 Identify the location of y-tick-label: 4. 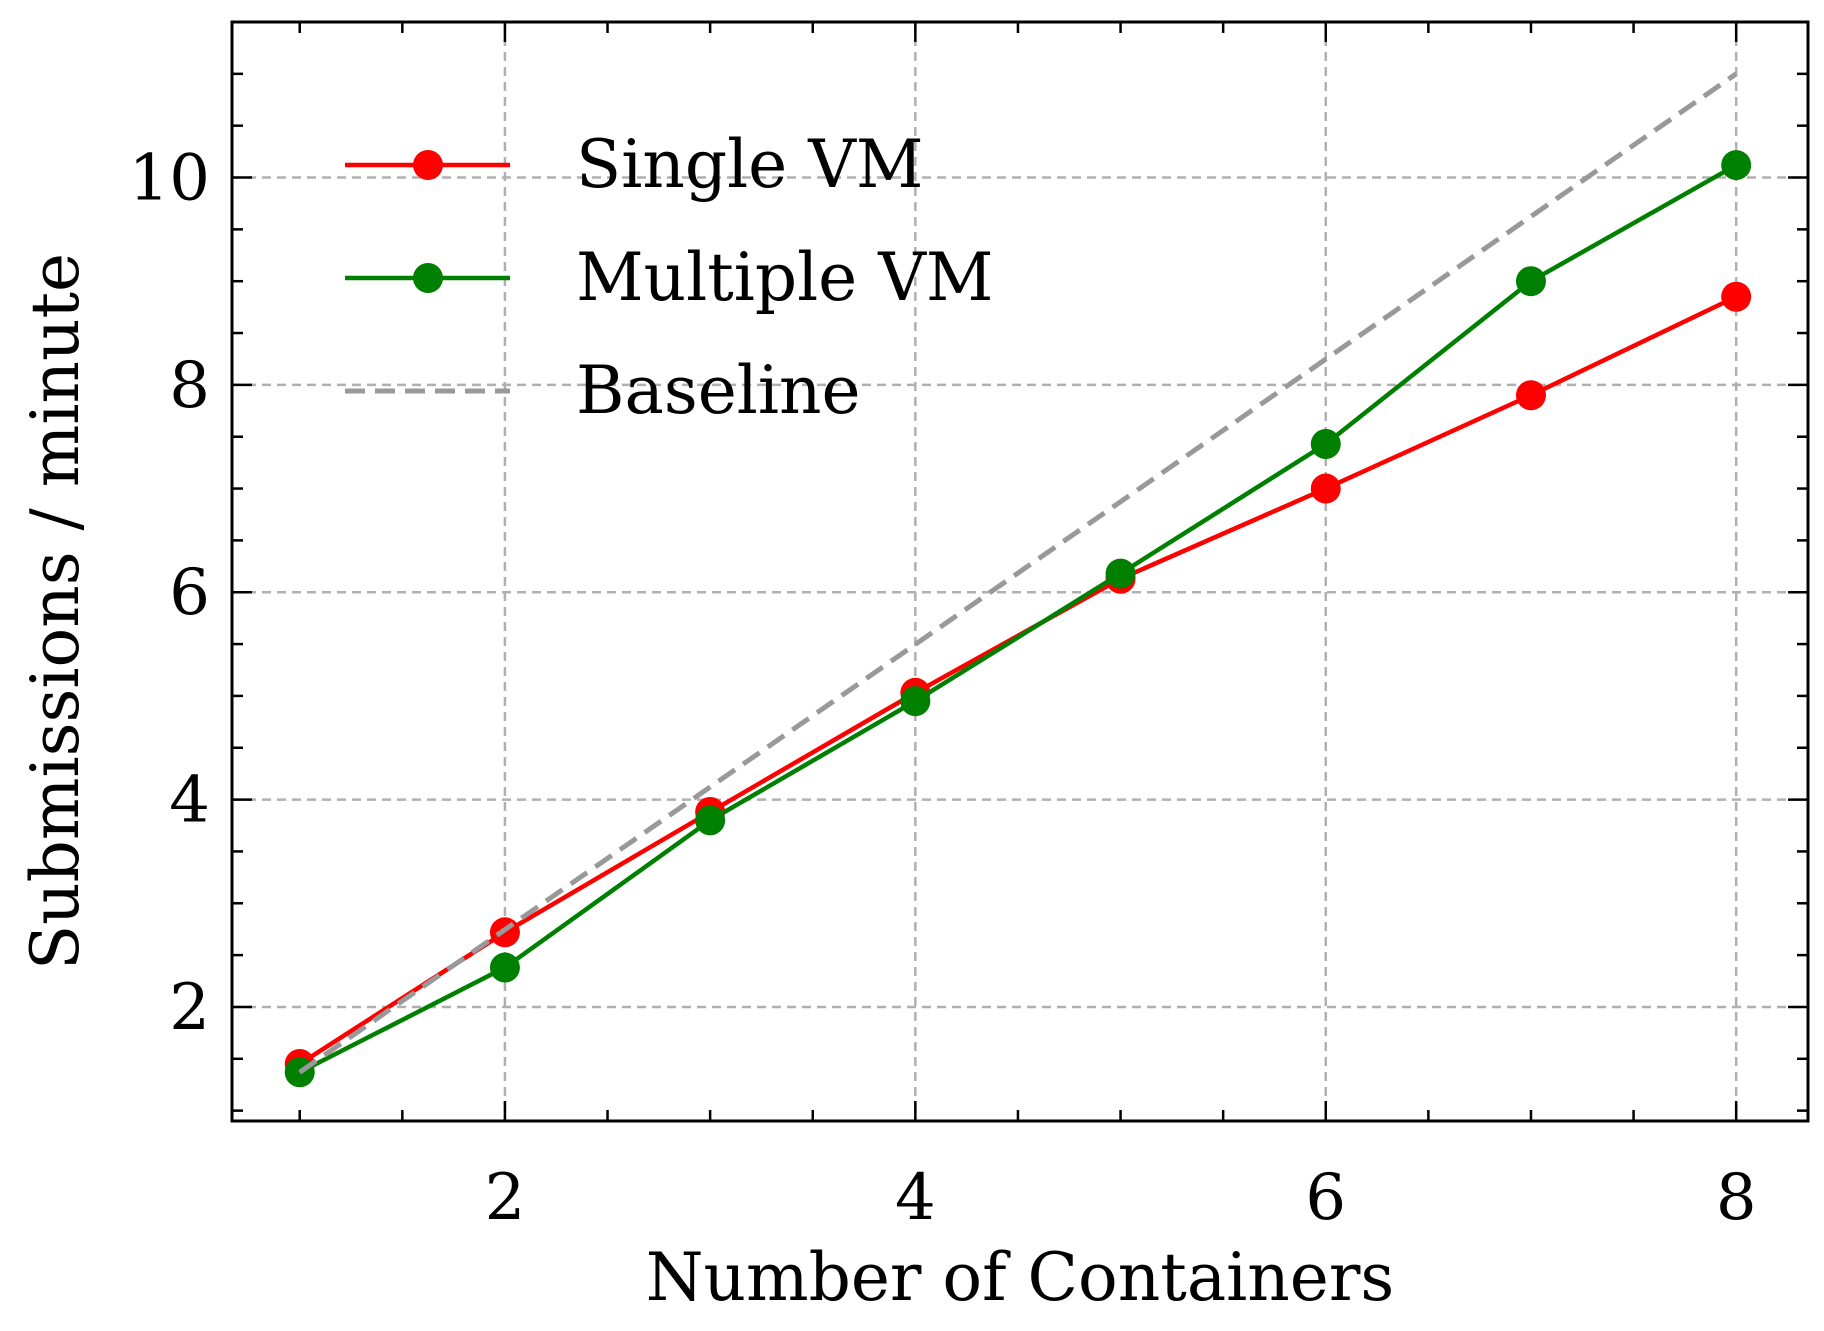
(189, 801).